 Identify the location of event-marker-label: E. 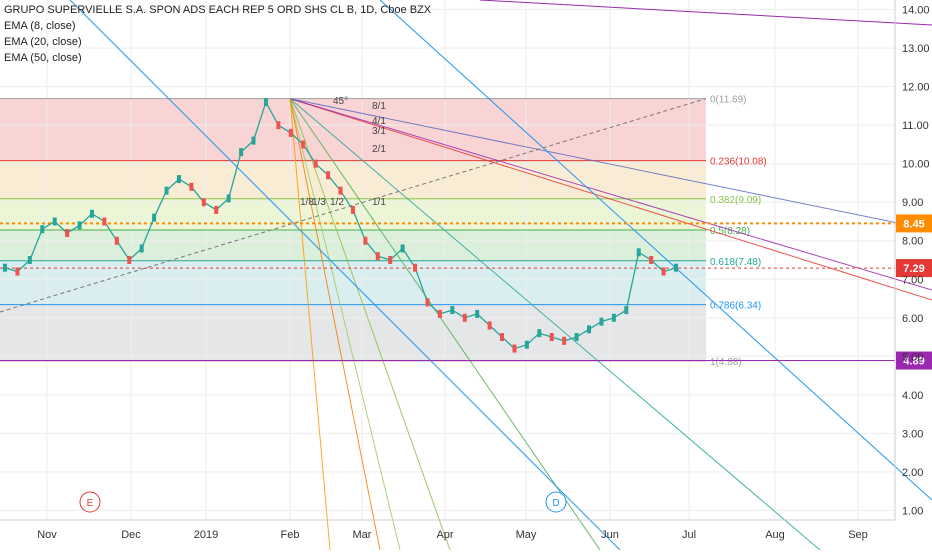
(90, 503).